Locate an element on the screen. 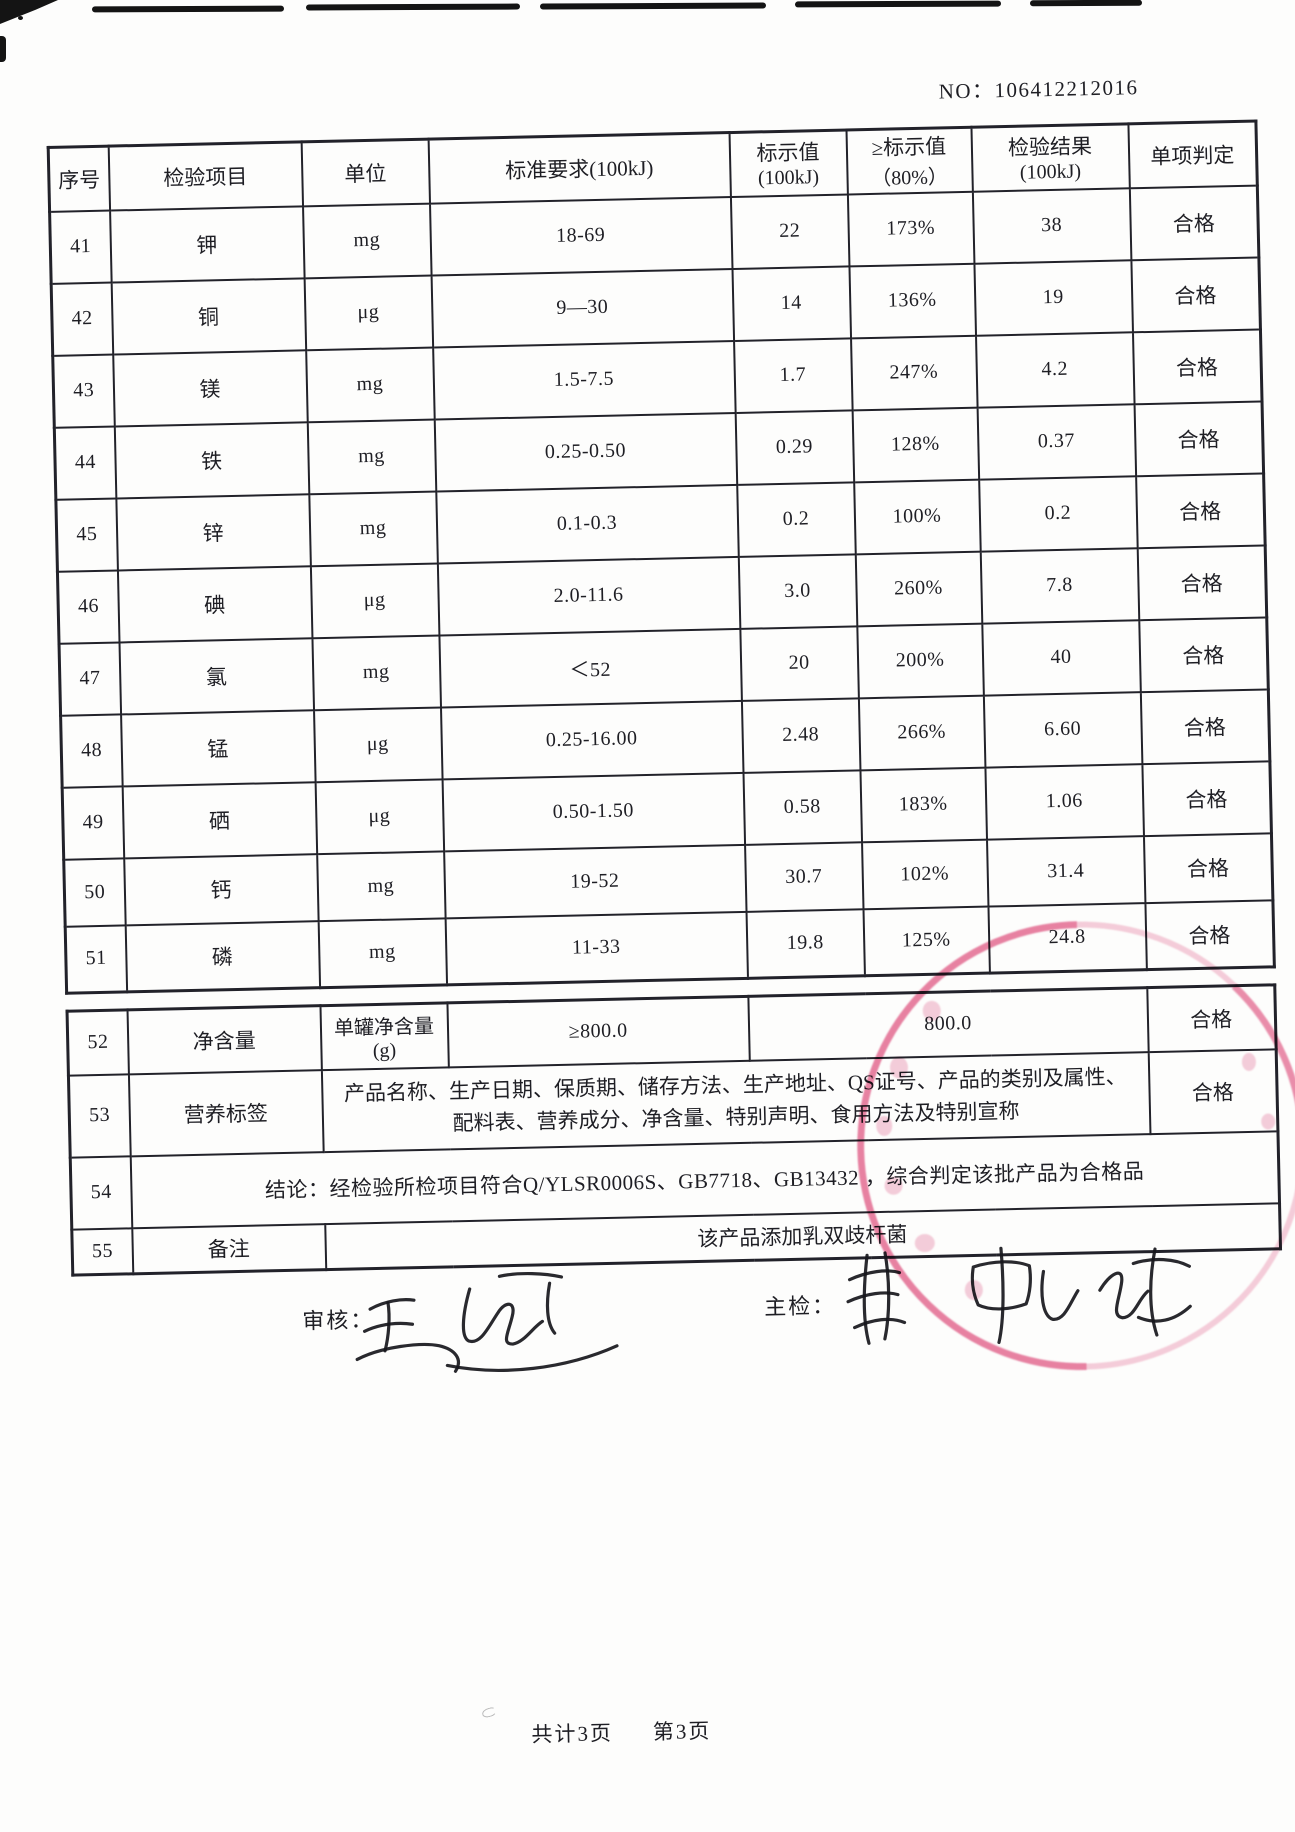 The height and width of the screenshot is (1832, 1295). cell-ratio: 260% is located at coordinates (918, 588).